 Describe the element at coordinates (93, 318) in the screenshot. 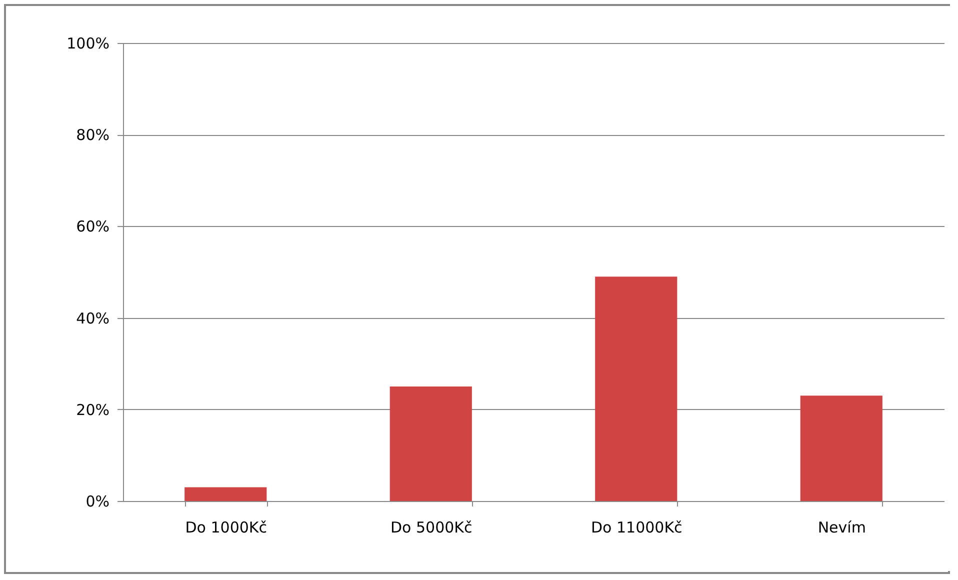

I see `y-tick-label: 40%` at that location.